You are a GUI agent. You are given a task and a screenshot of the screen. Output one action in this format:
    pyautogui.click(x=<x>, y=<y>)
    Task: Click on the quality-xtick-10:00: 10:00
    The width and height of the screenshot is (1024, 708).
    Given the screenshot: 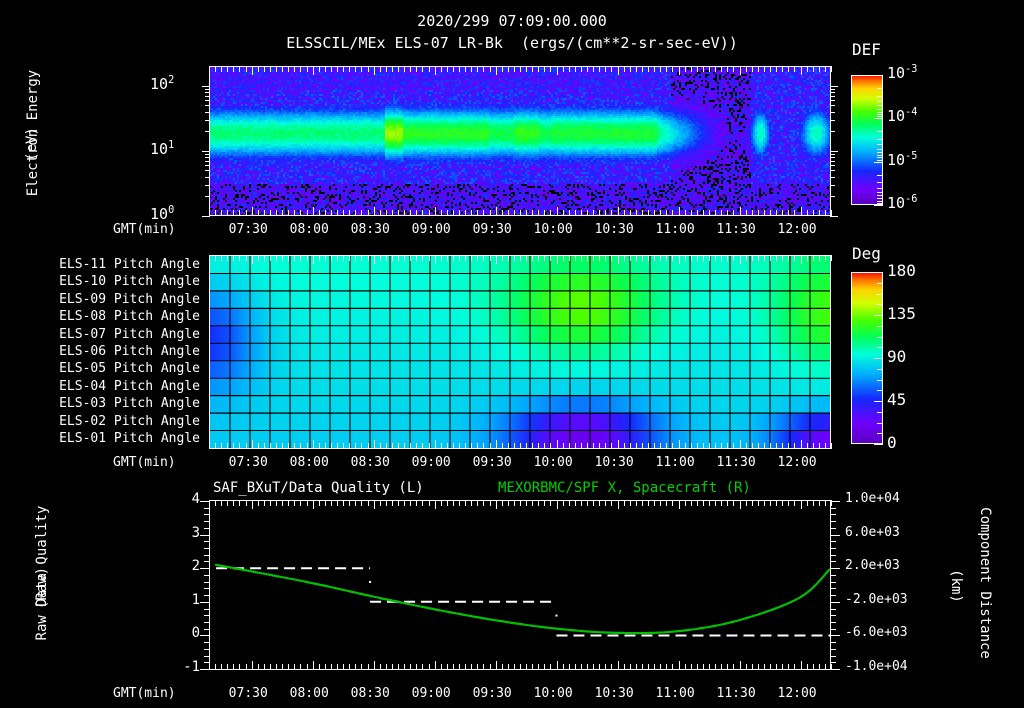 What is the action you would take?
    pyautogui.click(x=553, y=693)
    